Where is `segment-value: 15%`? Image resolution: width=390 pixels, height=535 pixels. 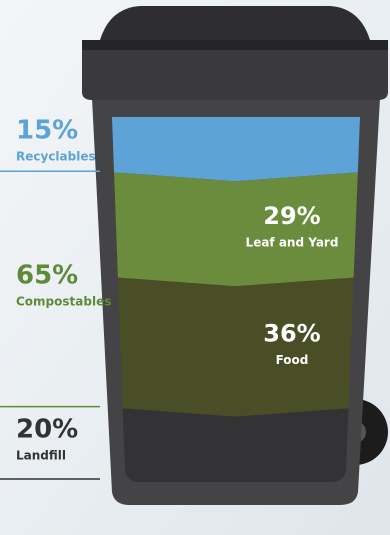 segment-value: 15% is located at coordinates (47, 131).